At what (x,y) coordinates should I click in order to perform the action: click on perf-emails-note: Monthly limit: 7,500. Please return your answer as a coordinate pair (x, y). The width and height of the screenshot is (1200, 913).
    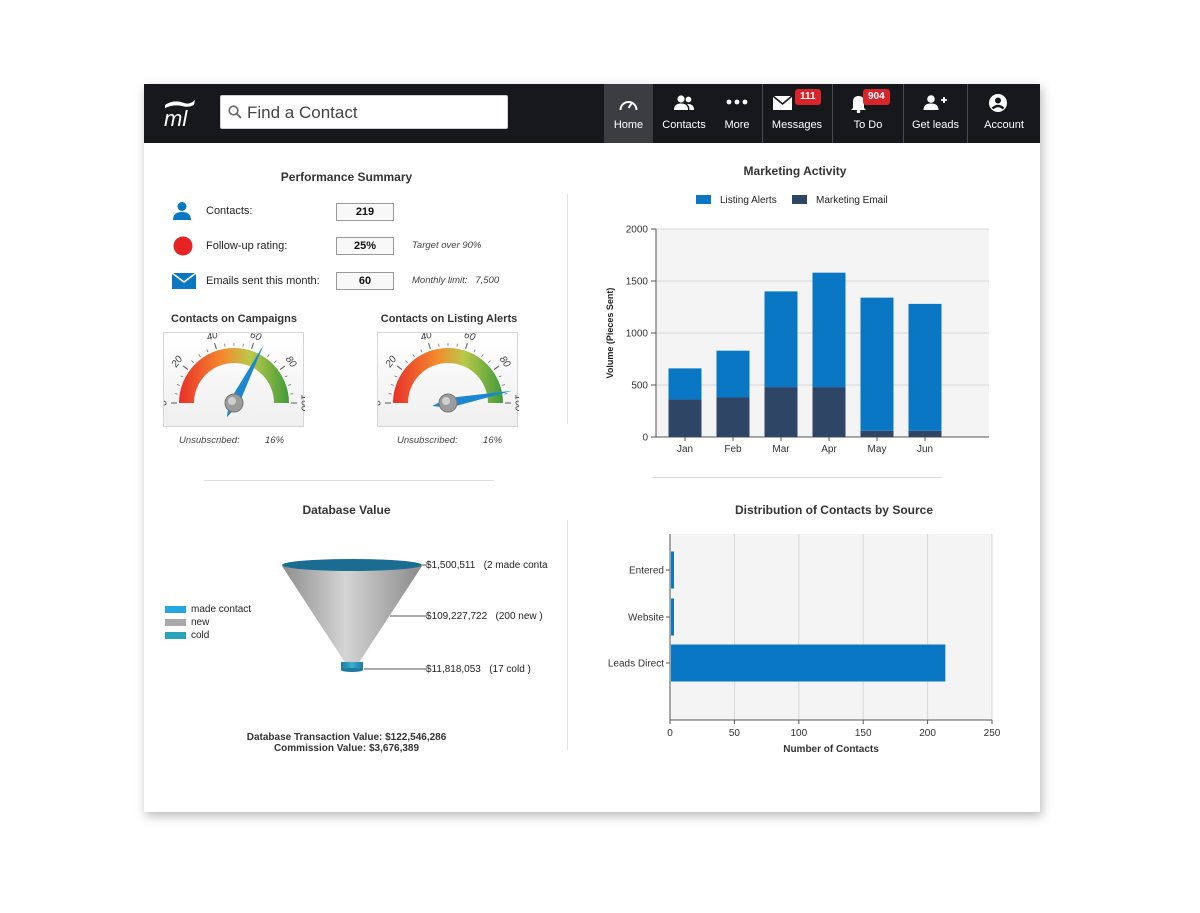
    Looking at the image, I should click on (456, 280).